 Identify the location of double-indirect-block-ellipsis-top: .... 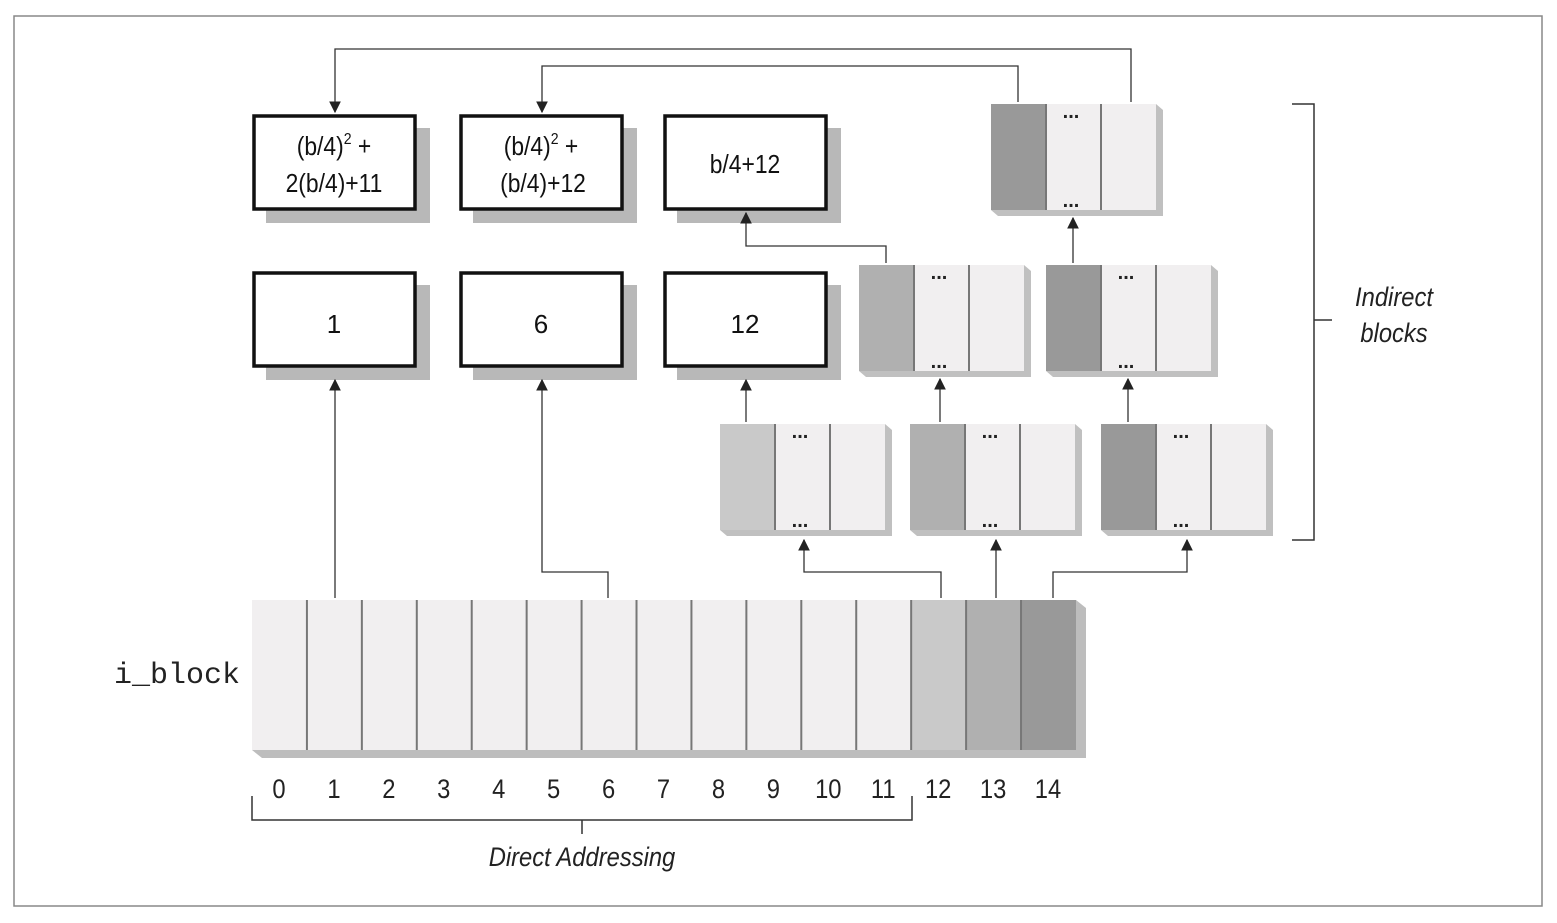
(990, 432).